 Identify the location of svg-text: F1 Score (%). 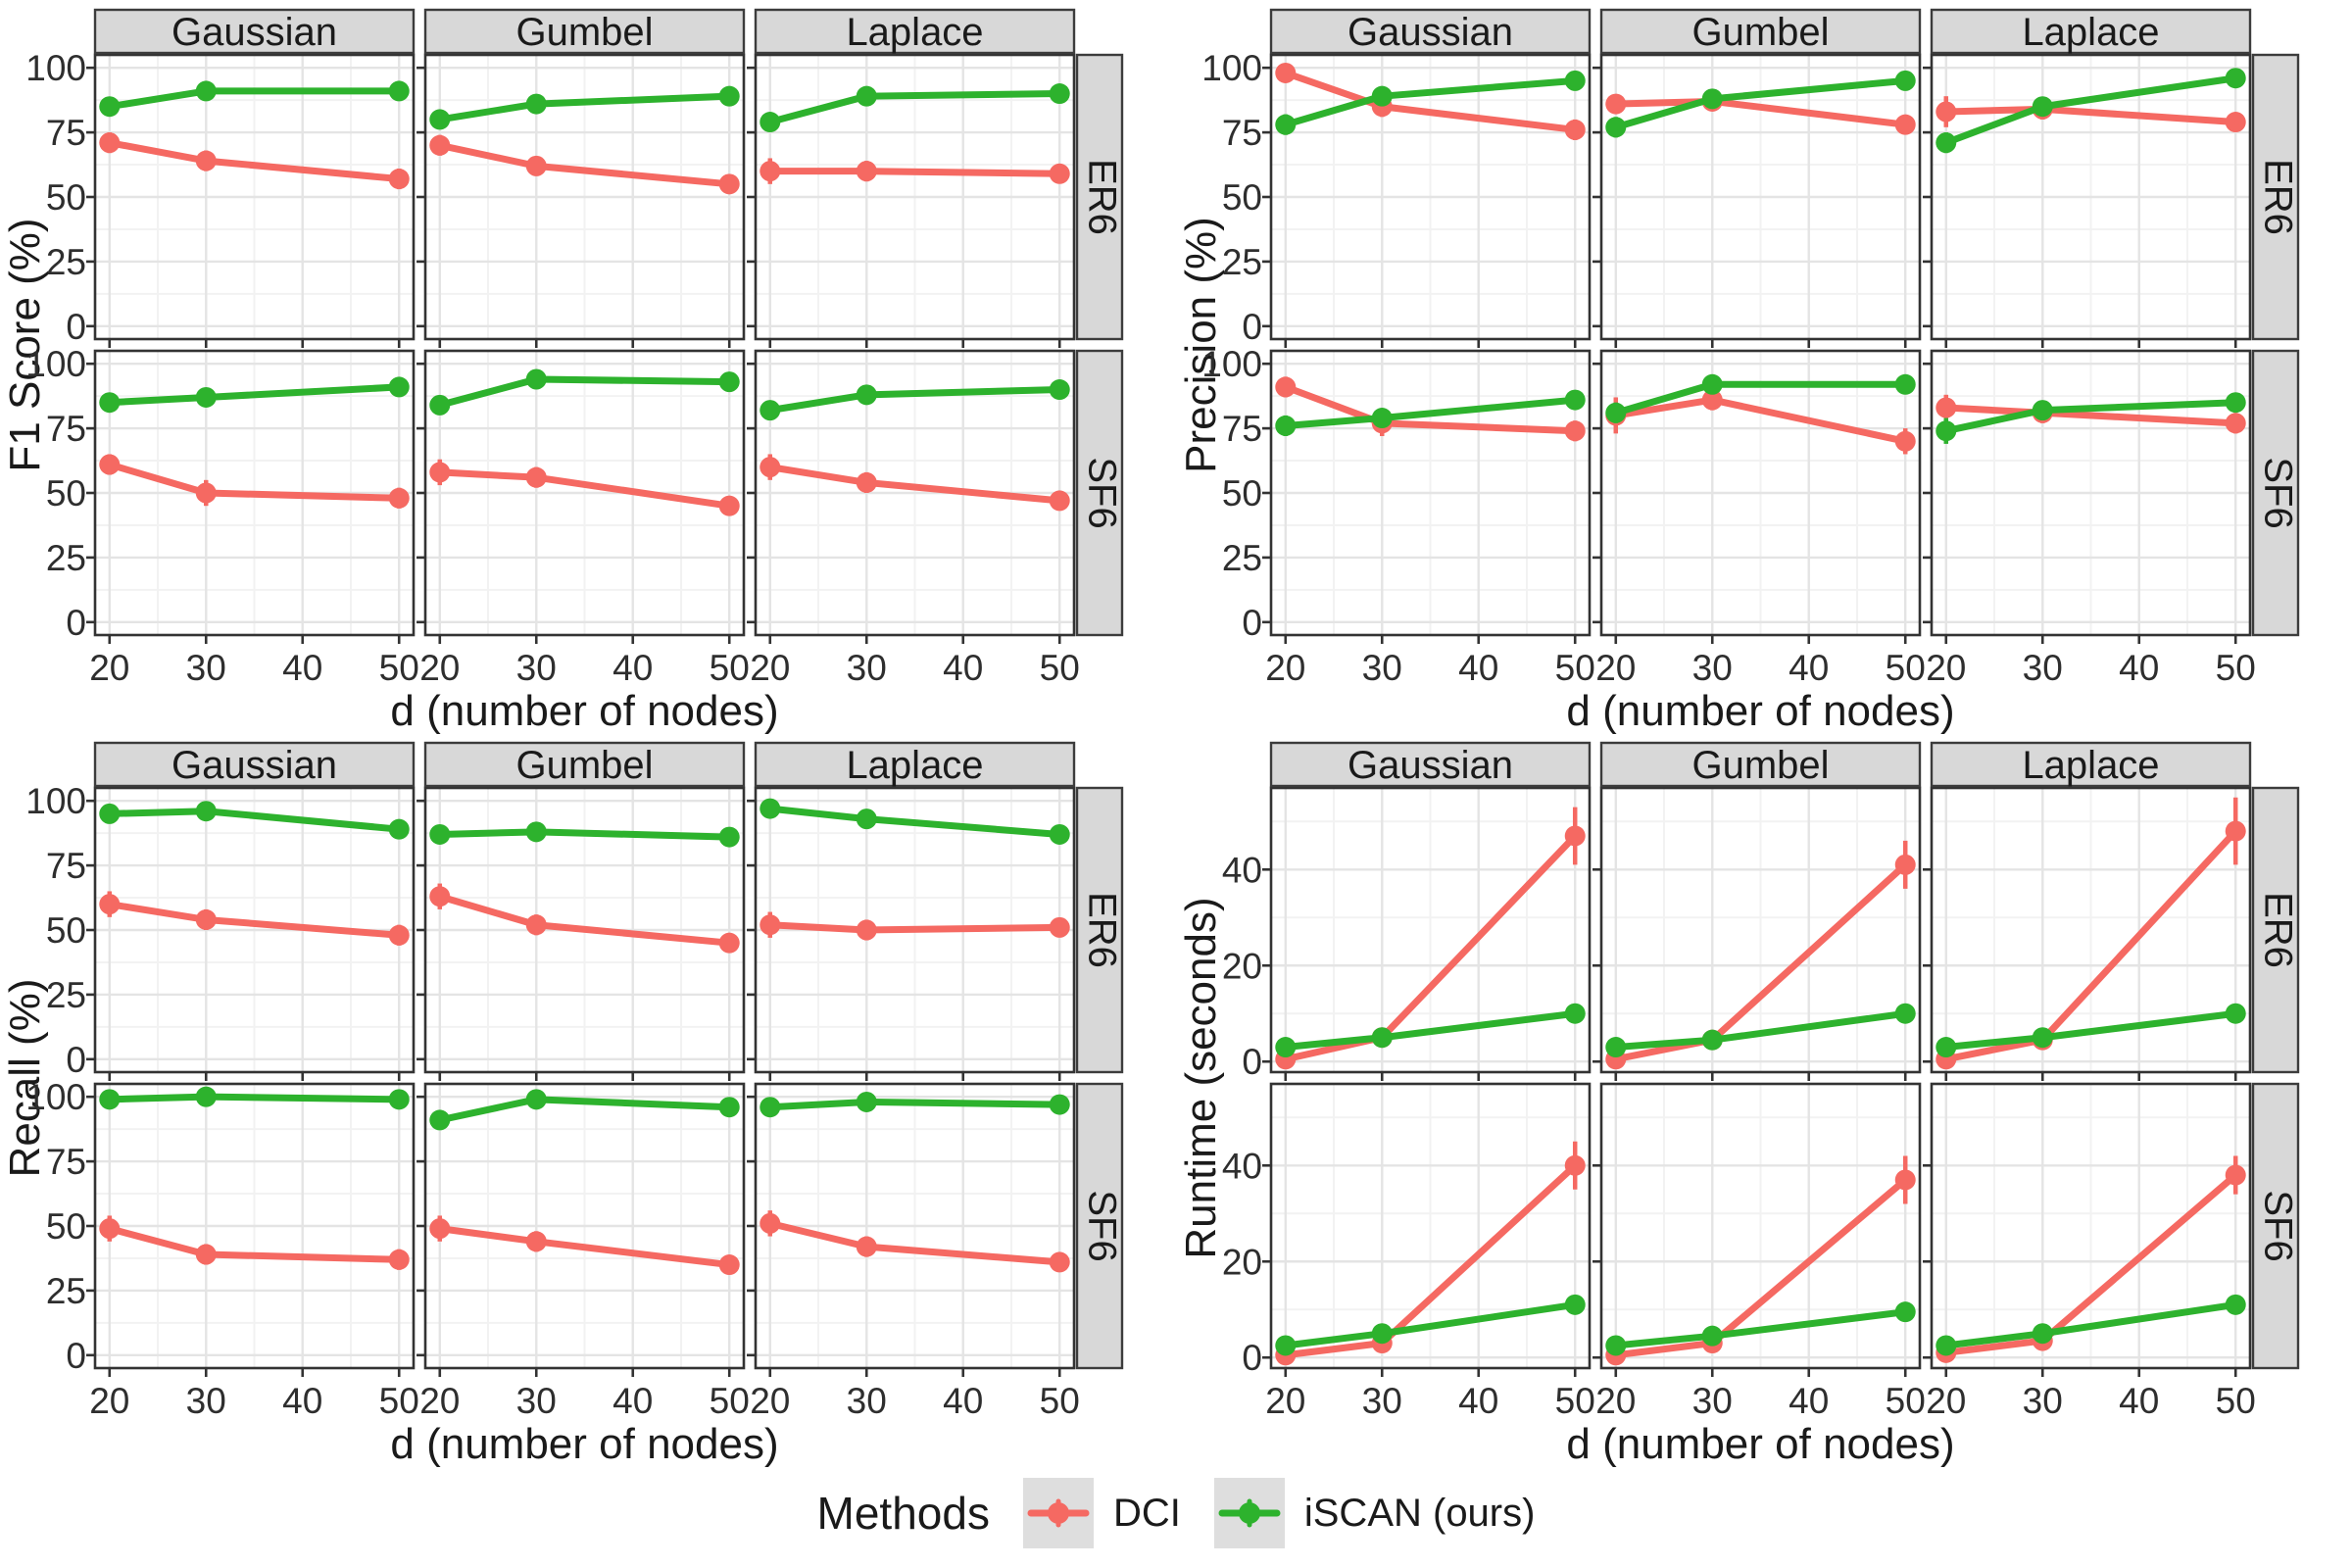
(25, 344).